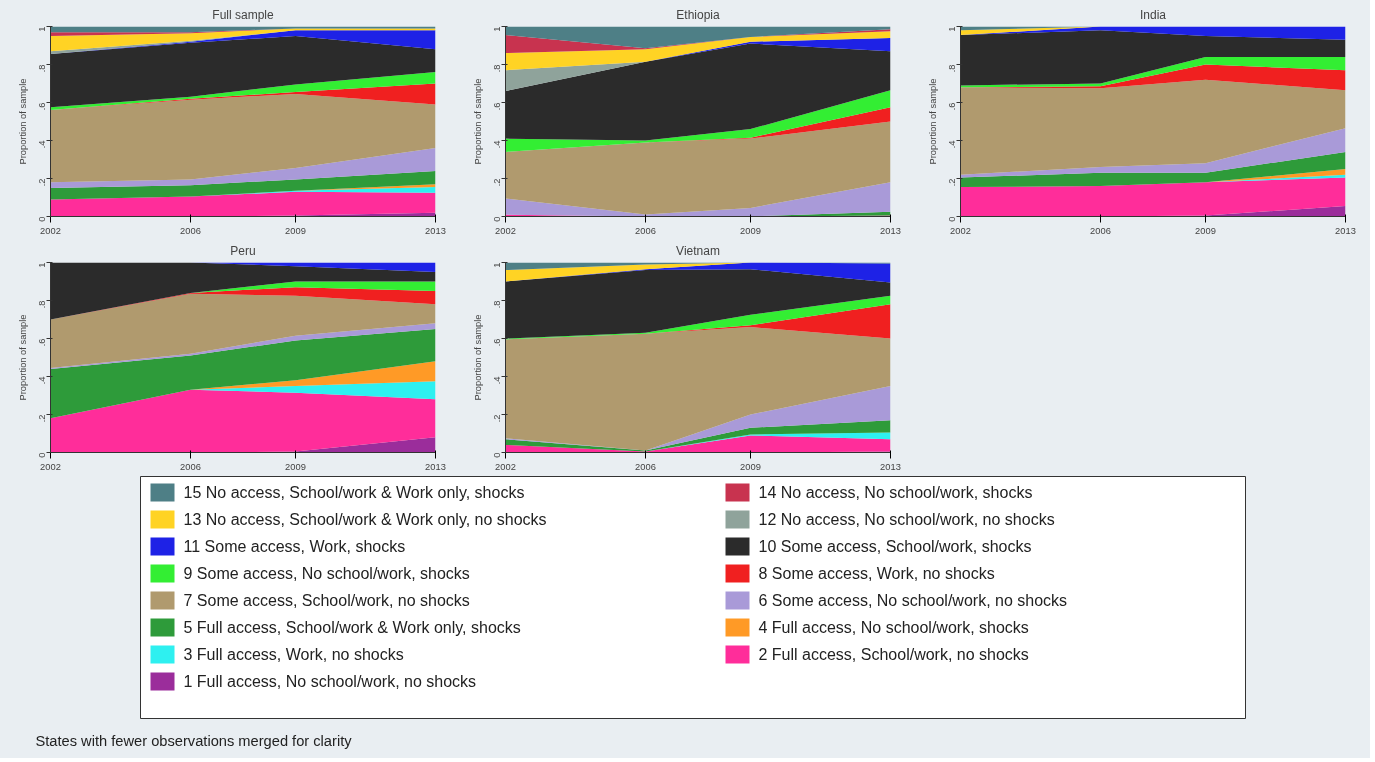 This screenshot has height=762, width=1375. I want to click on text: States with fewer observations merged for clarity, so click(194, 740).